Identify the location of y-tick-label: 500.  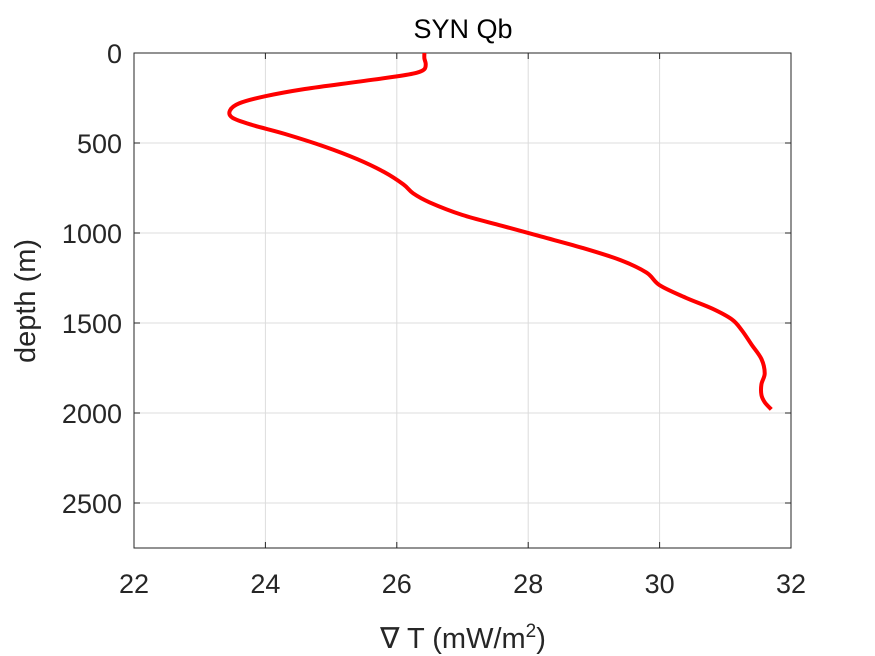
(99, 144).